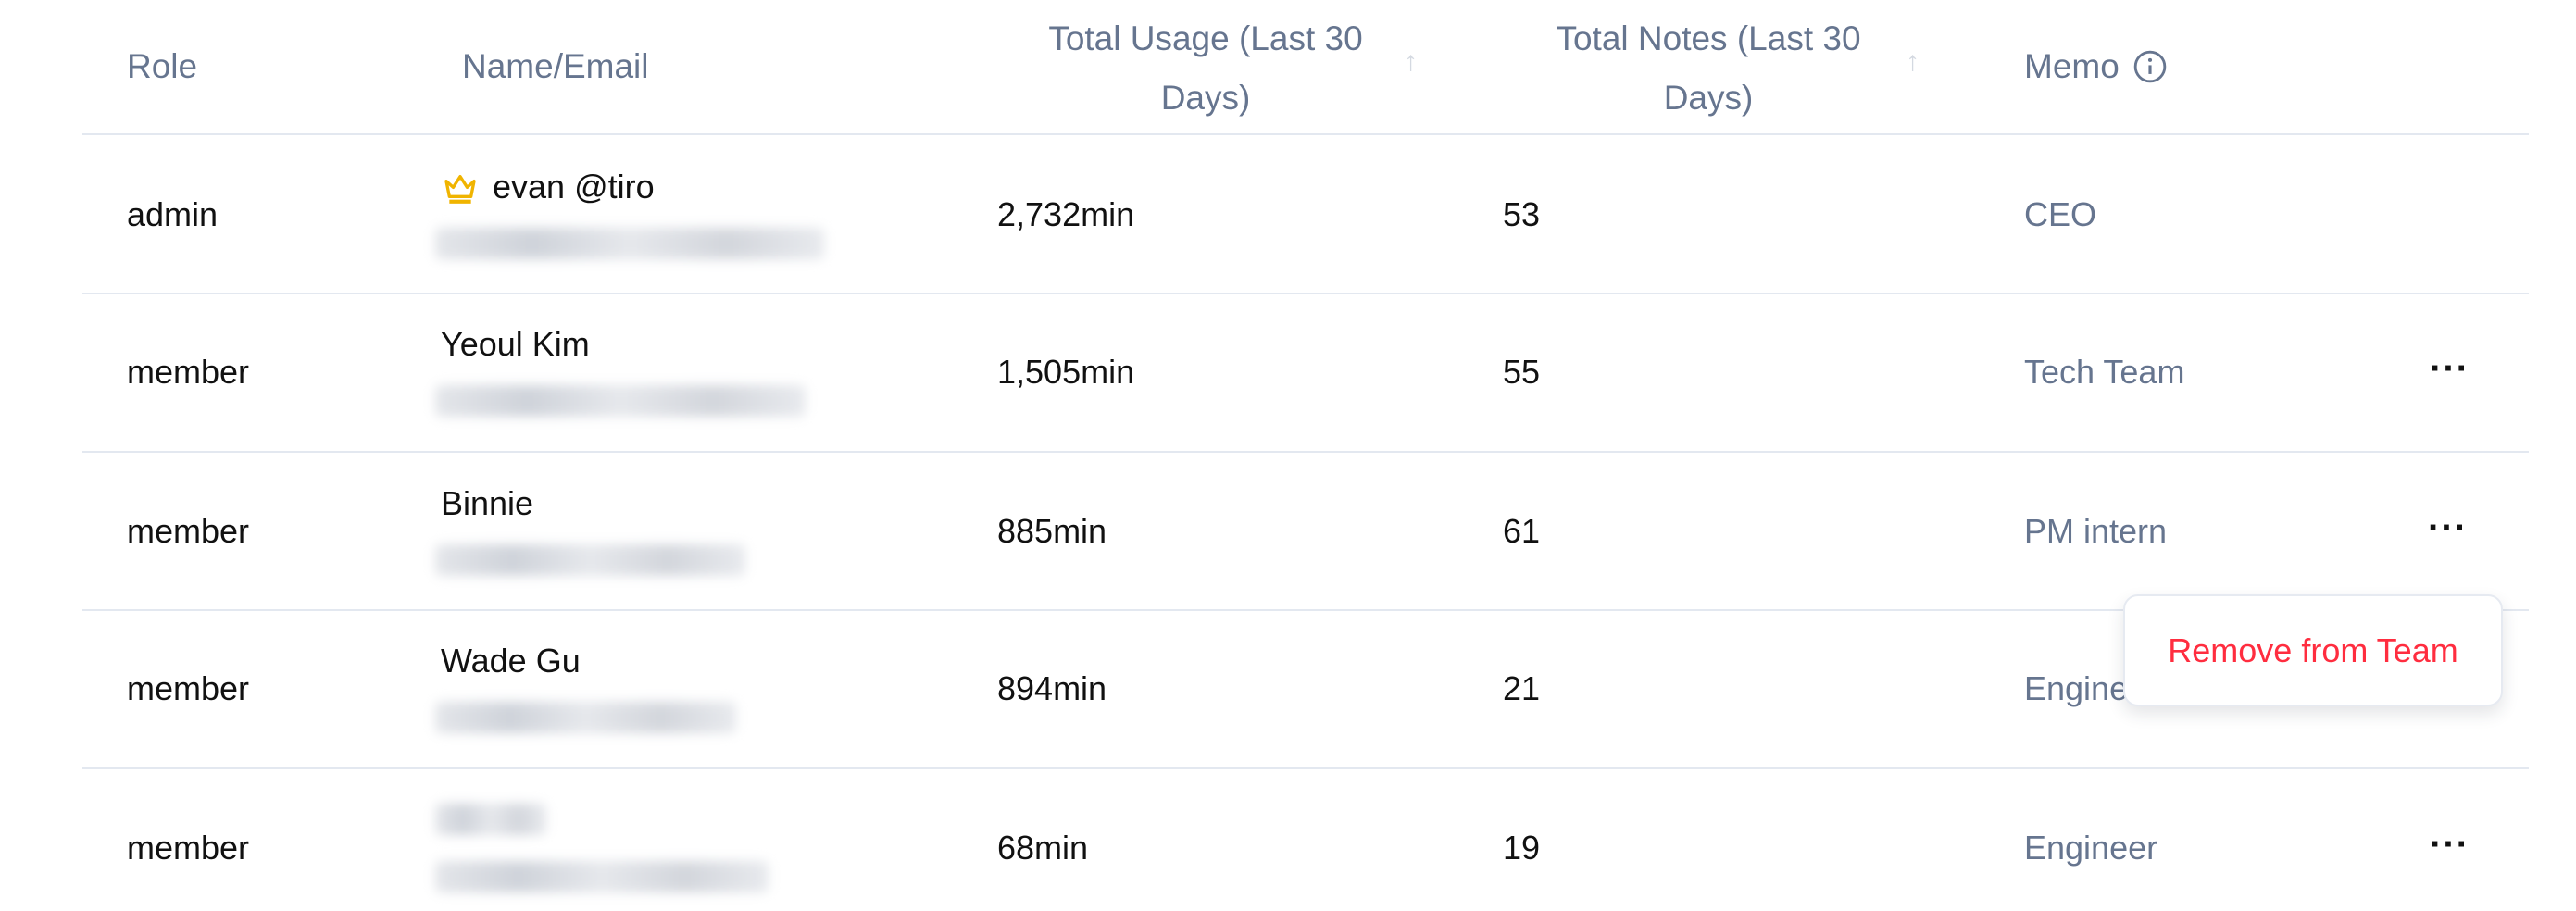  Describe the element at coordinates (1305, 134) in the screenshot. I see `header-divider` at that location.